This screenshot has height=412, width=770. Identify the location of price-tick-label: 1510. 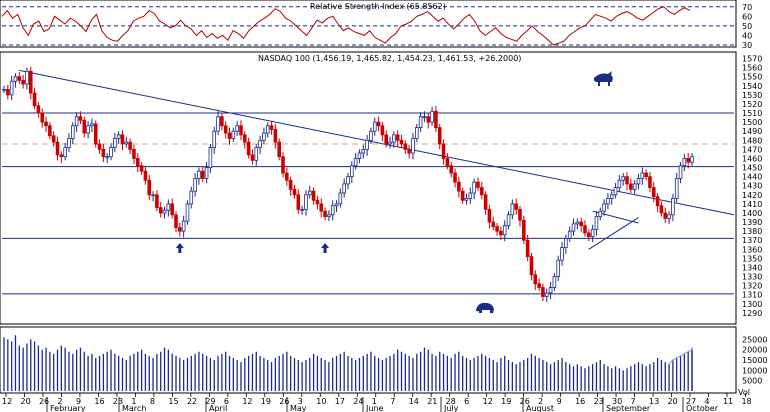
(752, 113).